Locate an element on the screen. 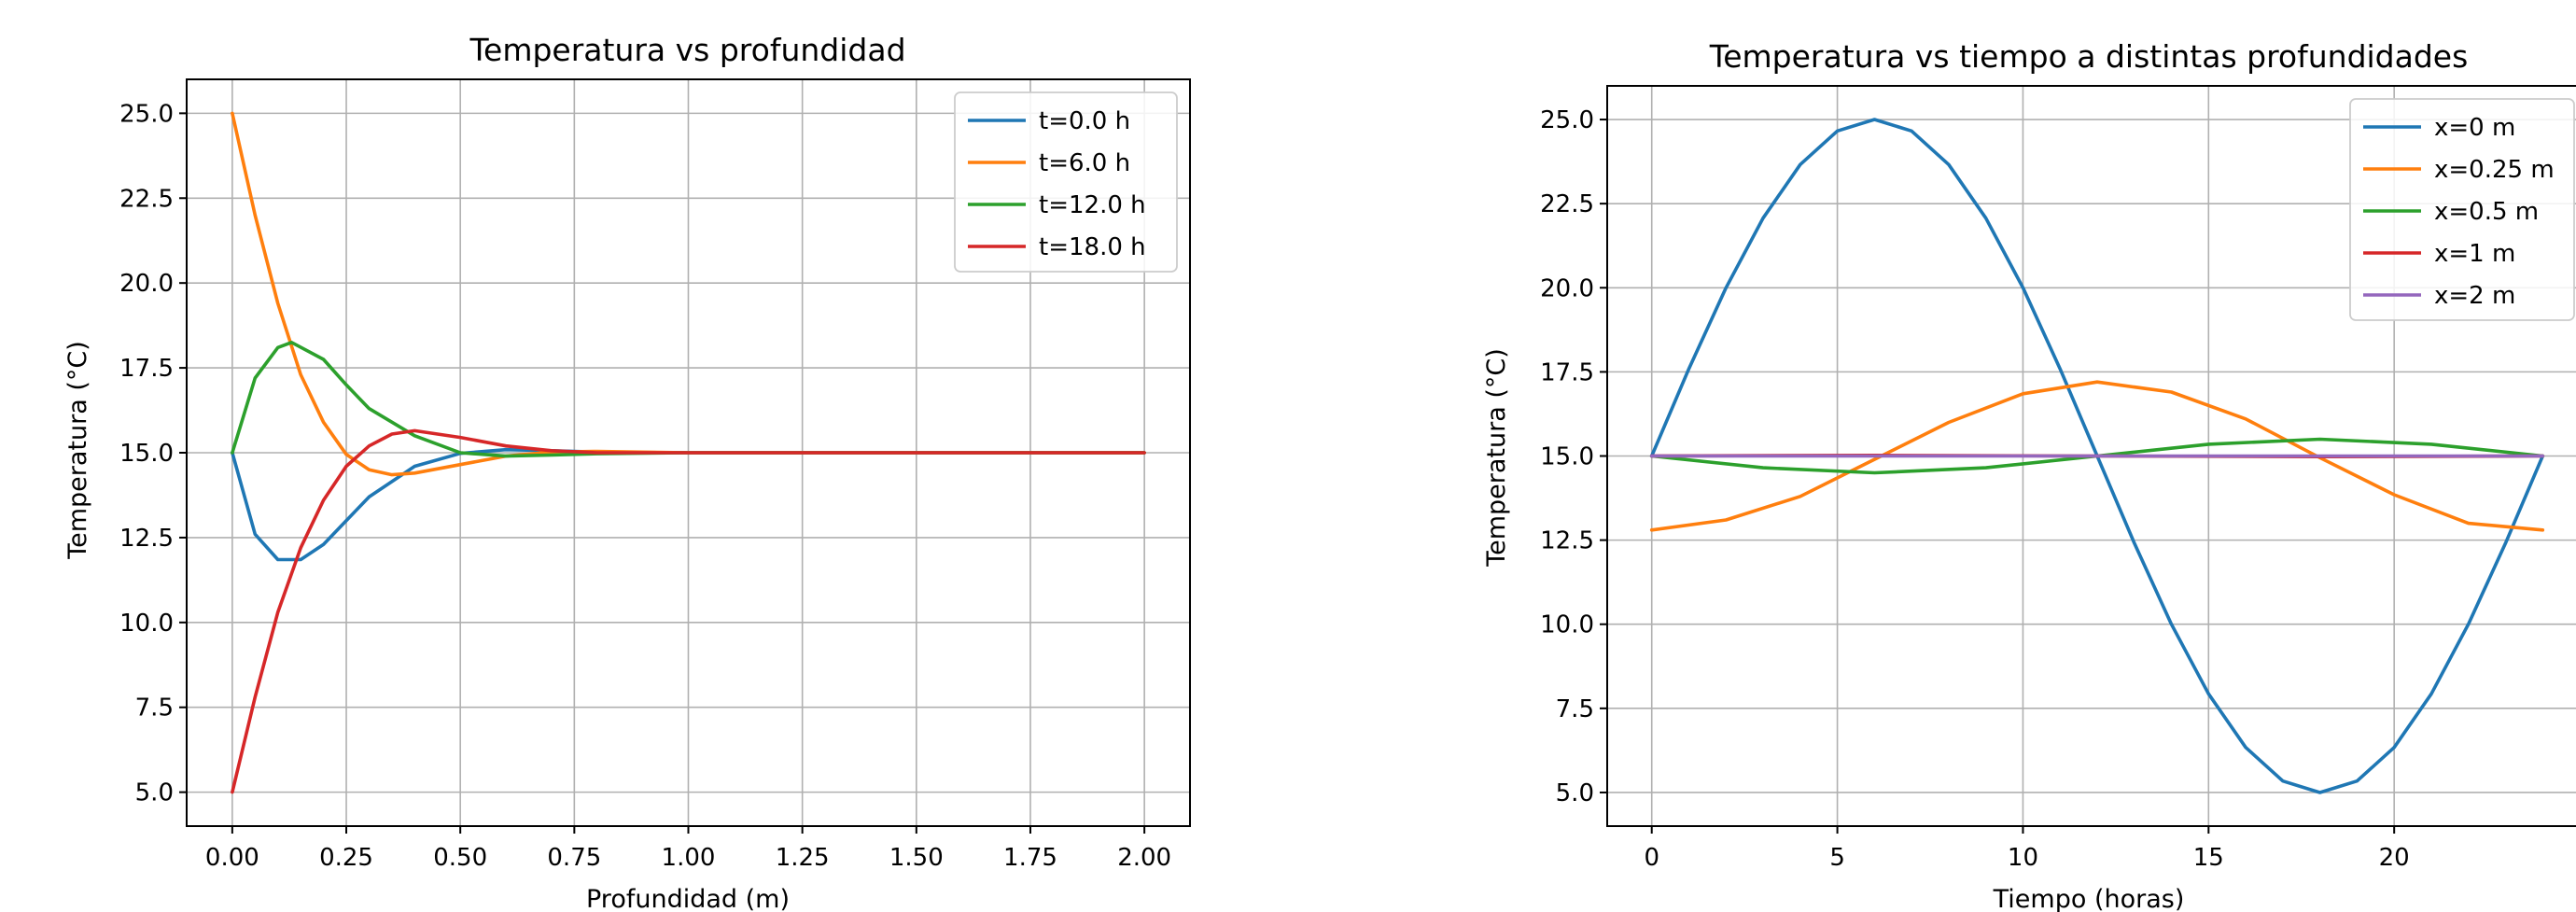 This screenshot has width=2576, height=912. legend-label: t=12.0 h is located at coordinates (1092, 205).